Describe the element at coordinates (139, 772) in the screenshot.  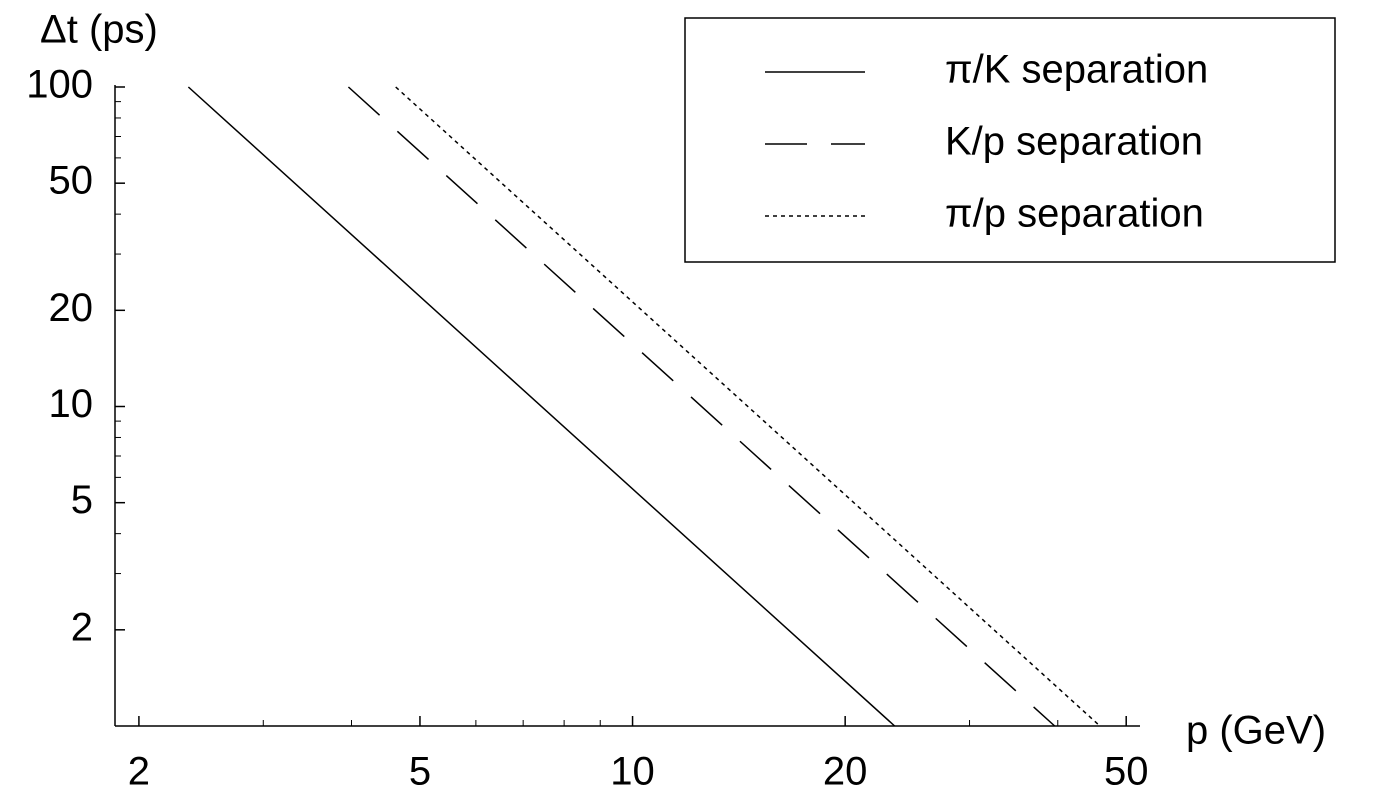
I see `x-tick-label: 2` at that location.